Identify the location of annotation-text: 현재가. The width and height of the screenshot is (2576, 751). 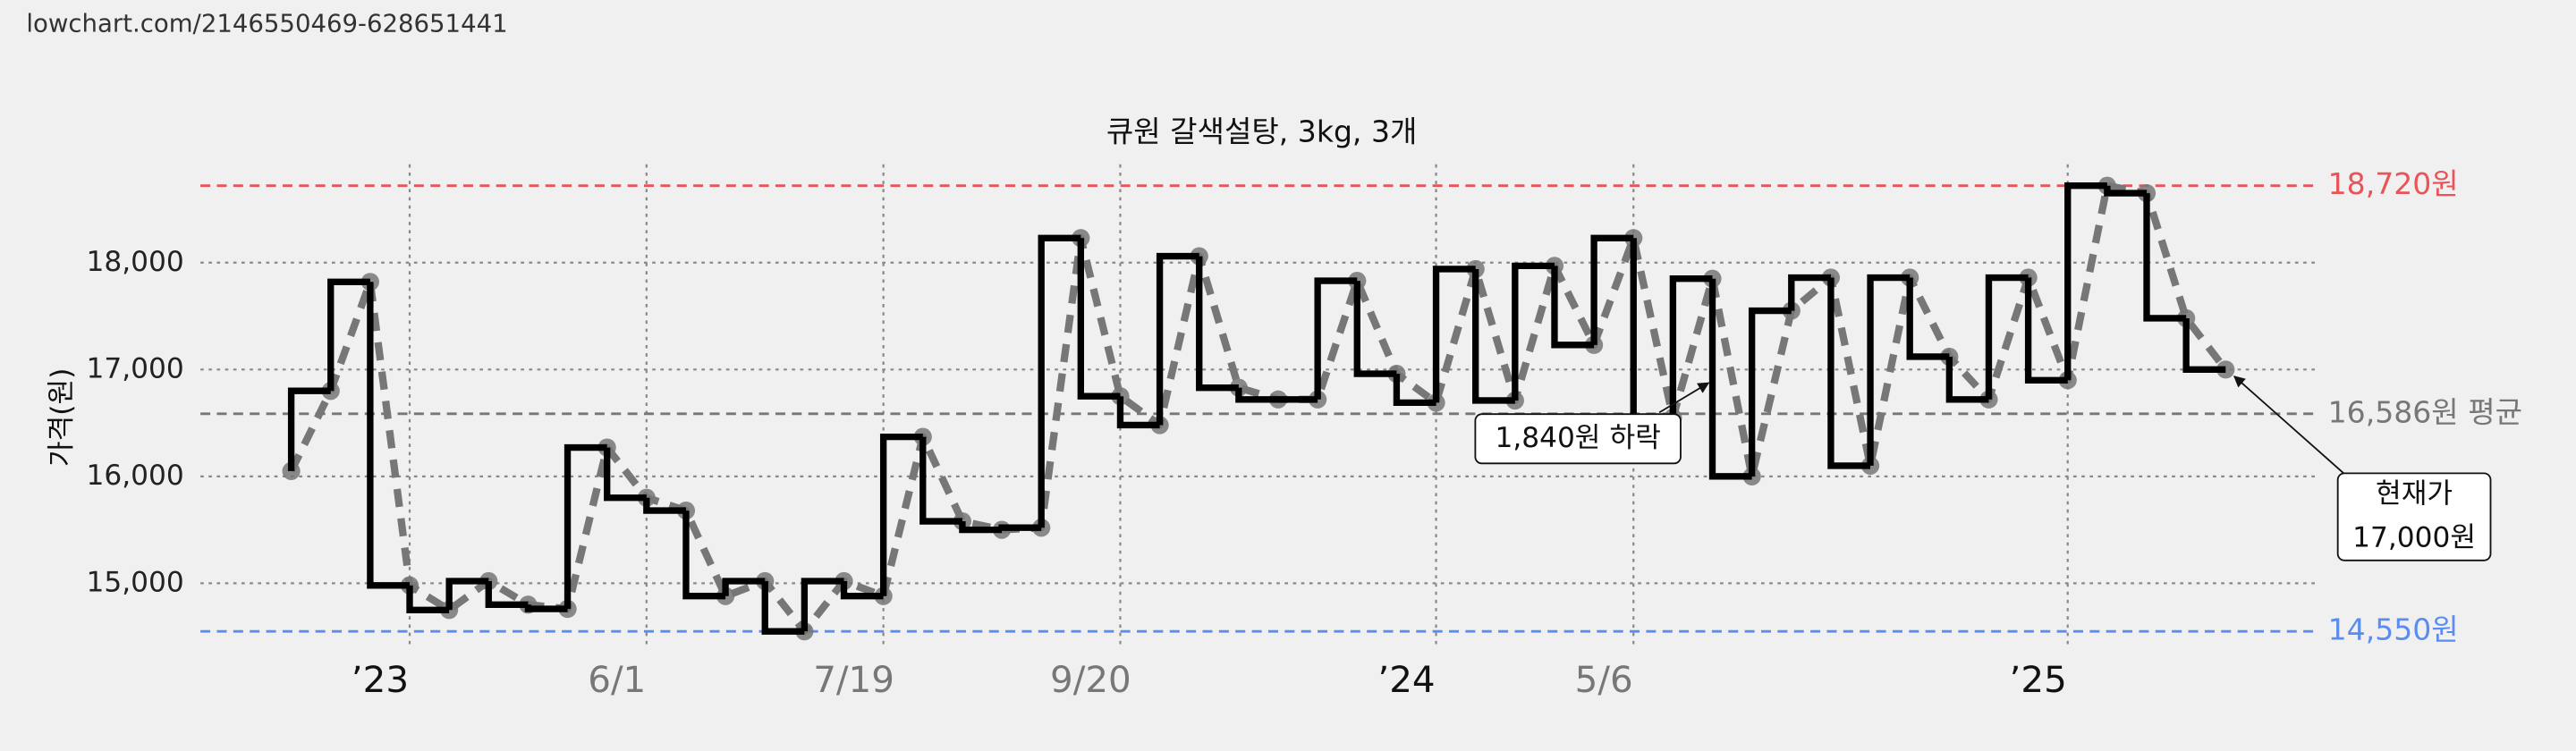
(2414, 495).